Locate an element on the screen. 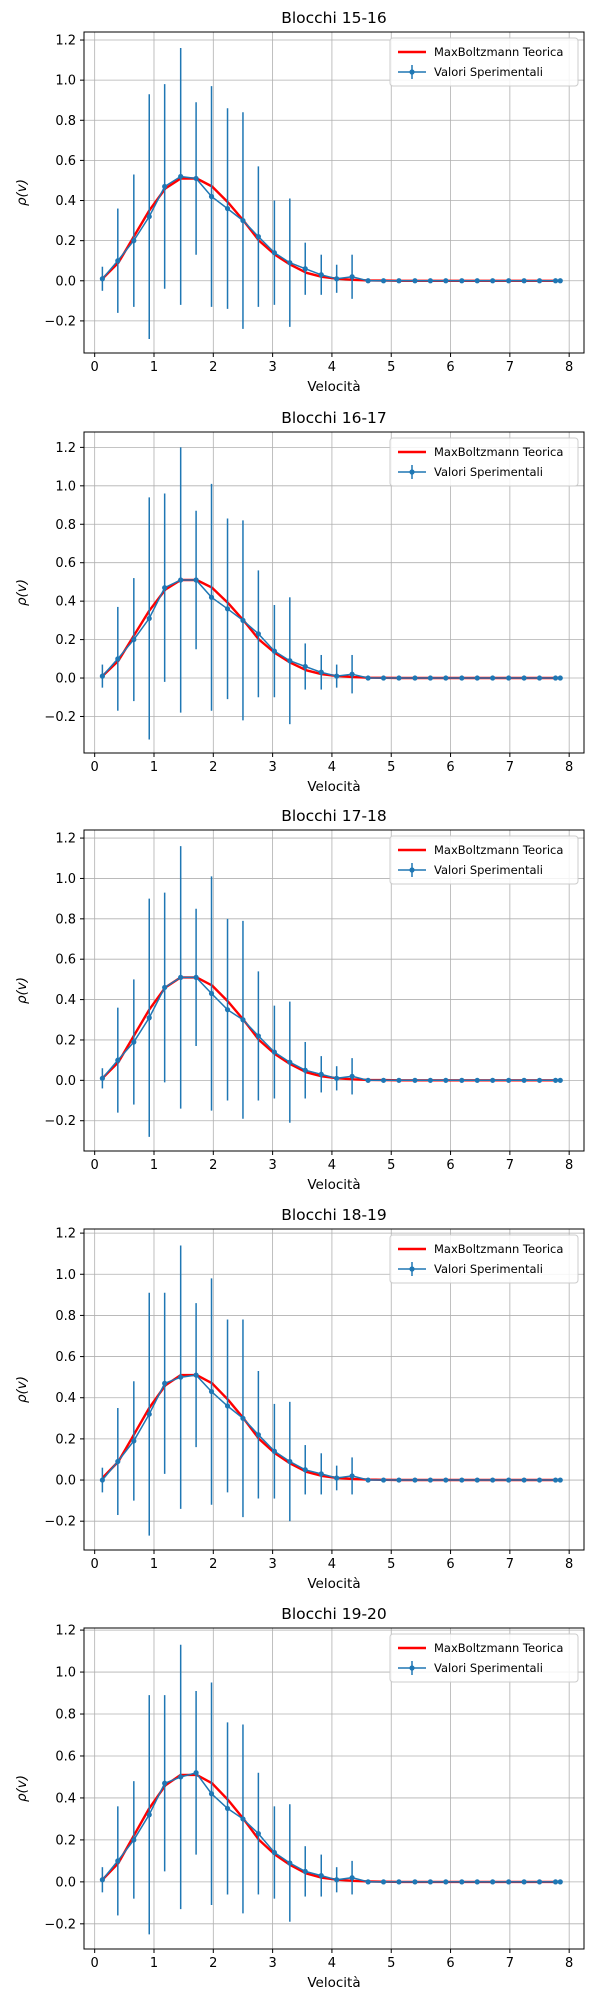 Image resolution: width=600 pixels, height=2004 pixels. series-sperimentali is located at coordinates (331, 1390).